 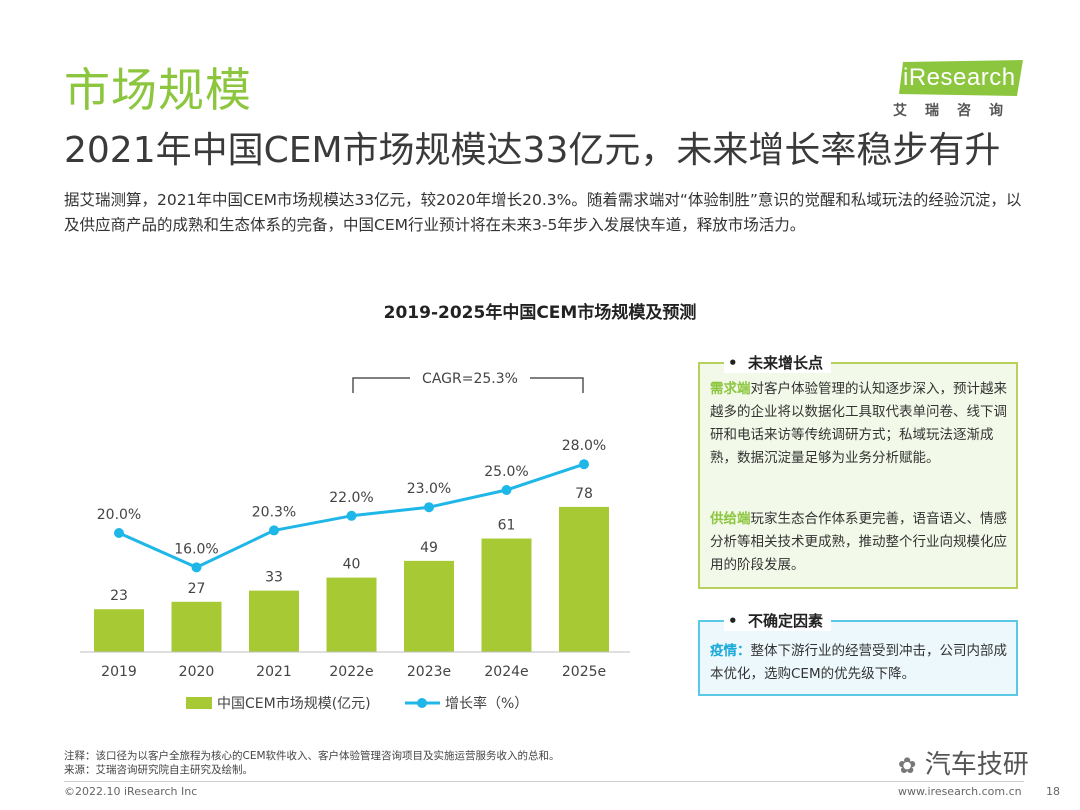 What do you see at coordinates (778, 362) in the screenshot?
I see `growth-box-heading: • 未来增长点` at bounding box center [778, 362].